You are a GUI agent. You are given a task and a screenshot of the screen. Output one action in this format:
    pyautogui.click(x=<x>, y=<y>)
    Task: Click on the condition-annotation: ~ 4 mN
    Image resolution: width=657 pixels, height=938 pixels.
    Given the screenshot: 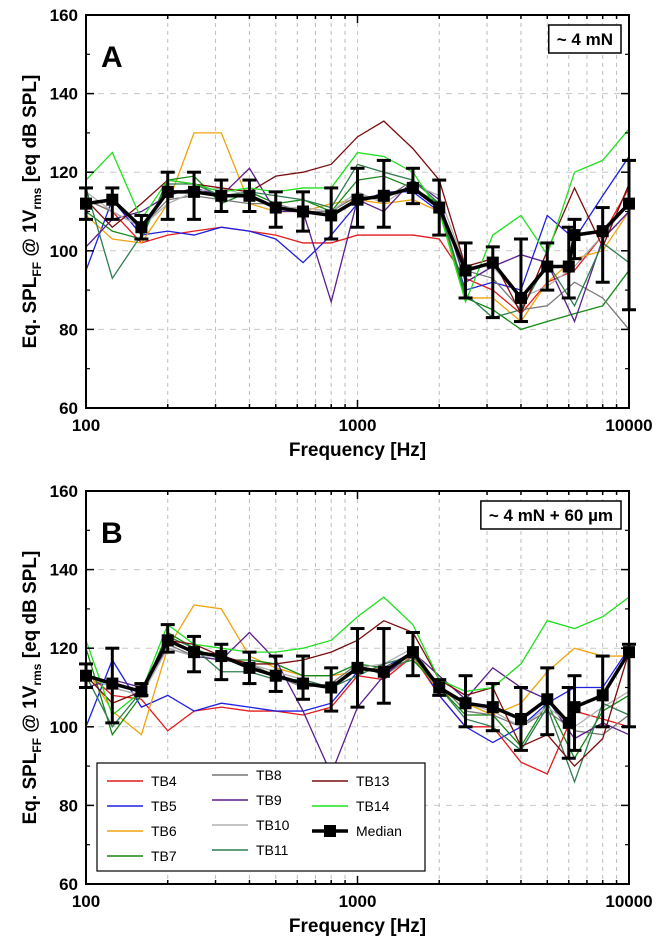 What is the action you would take?
    pyautogui.click(x=585, y=39)
    